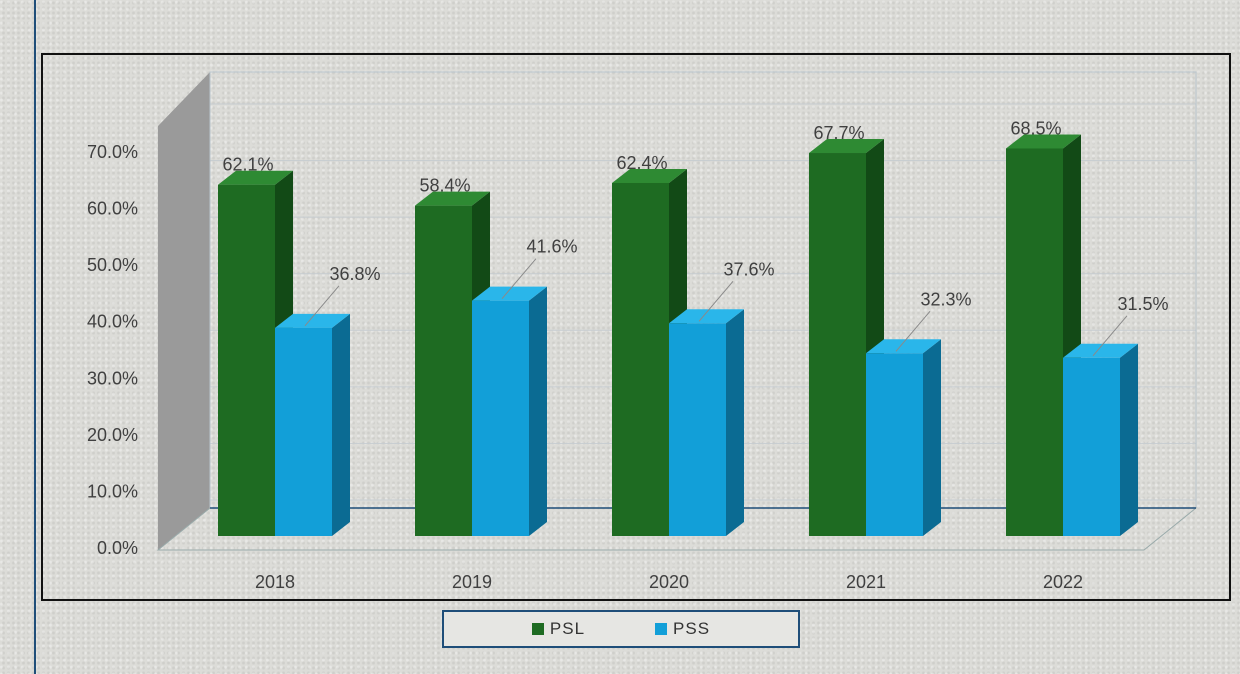 This screenshot has height=674, width=1240. I want to click on data-label-psl-2018: 62.1%, so click(247, 165).